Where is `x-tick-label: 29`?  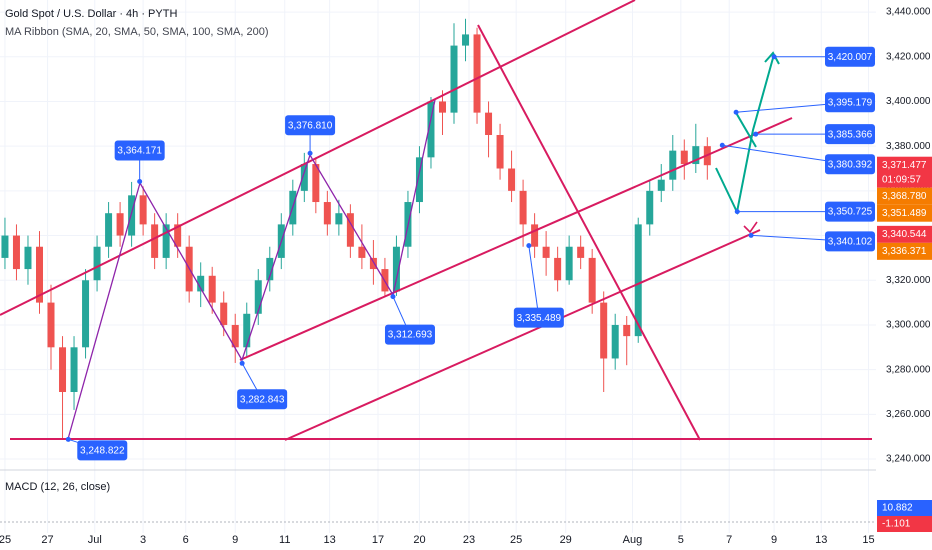 x-tick-label: 29 is located at coordinates (566, 540).